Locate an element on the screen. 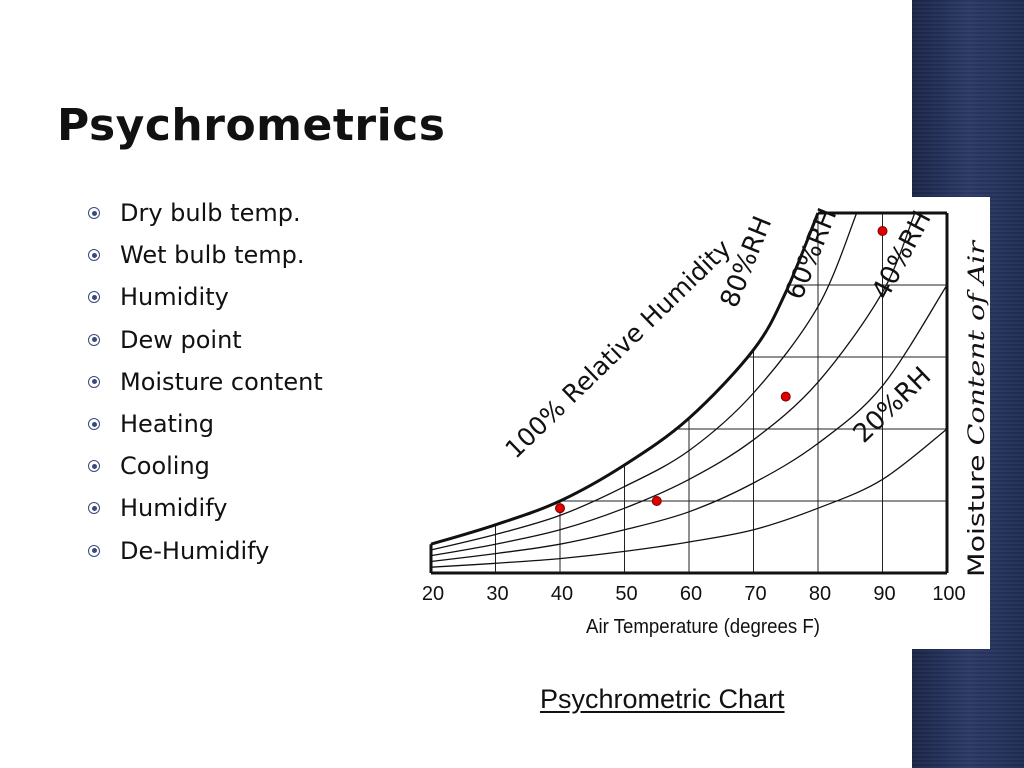 This screenshot has height=768, width=1024. bullet-text: Humidify is located at coordinates (174, 508).